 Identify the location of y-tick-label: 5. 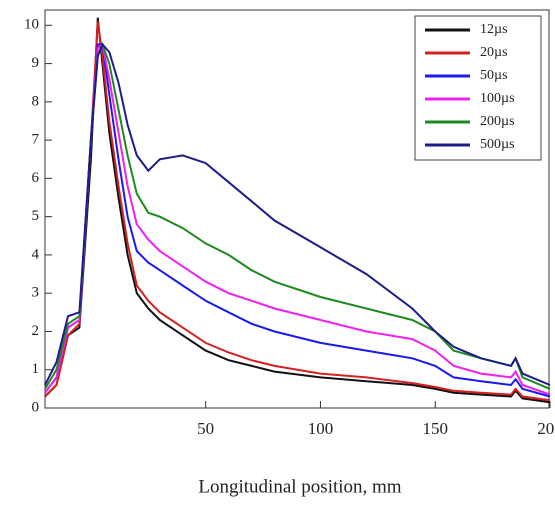
(36, 216).